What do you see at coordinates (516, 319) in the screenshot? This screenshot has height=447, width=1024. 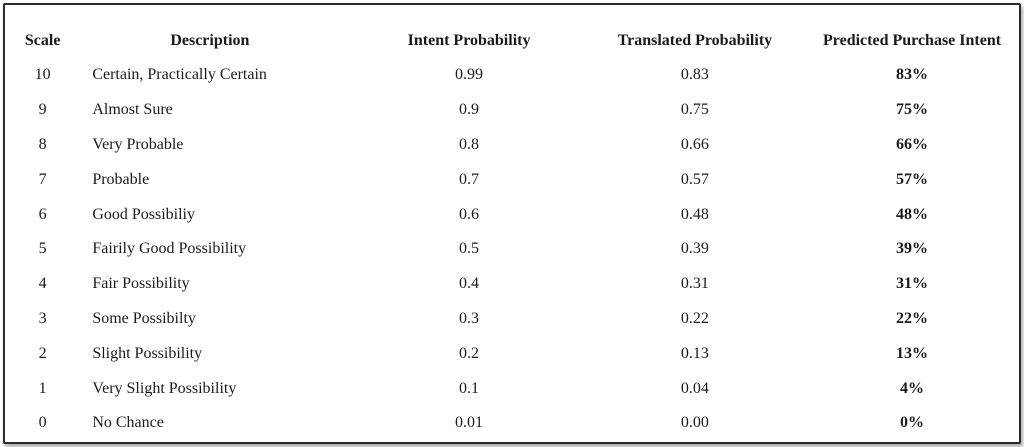 I see `table-row: 3 Some Possibilty 0.3 0.22 22%` at bounding box center [516, 319].